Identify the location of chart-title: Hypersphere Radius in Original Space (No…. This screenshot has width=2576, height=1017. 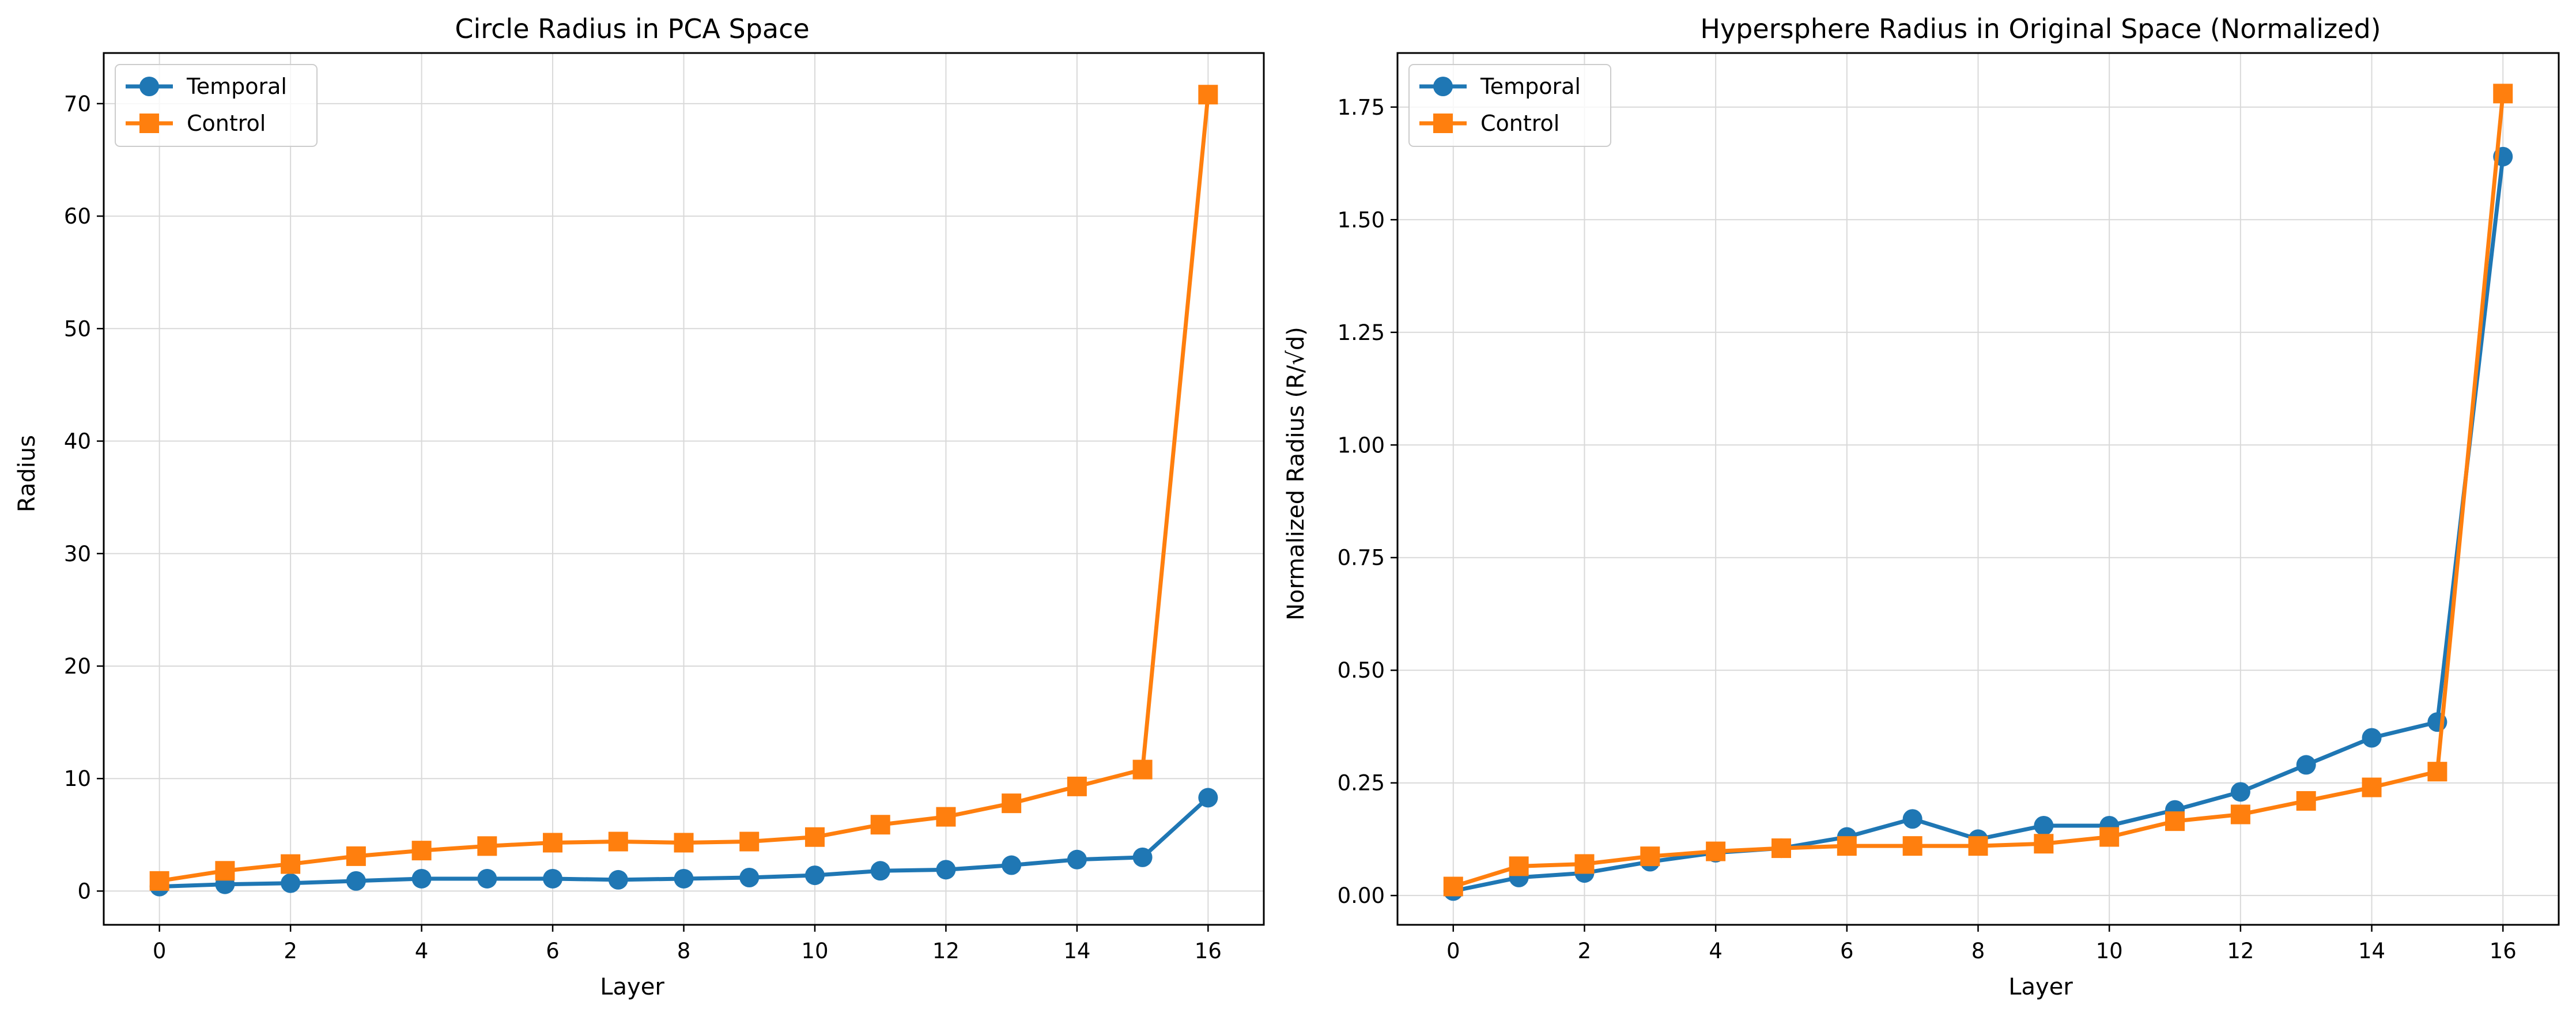
(2040, 28).